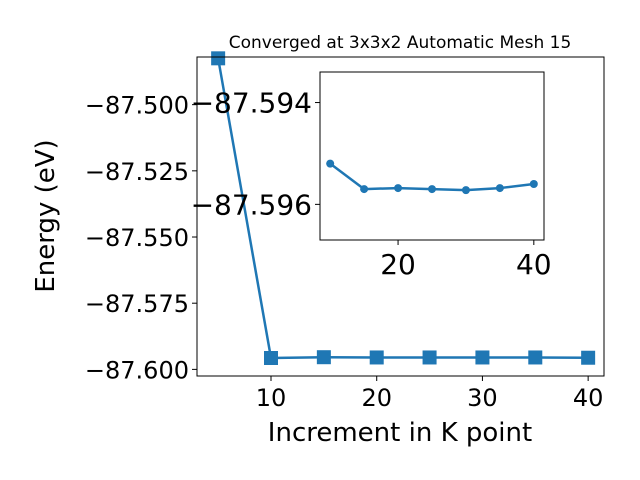 The height and width of the screenshot is (480, 640). Describe the element at coordinates (400, 43) in the screenshot. I see `chart-title: Converged at 3x3x2 Automatic Mesh 15` at that location.